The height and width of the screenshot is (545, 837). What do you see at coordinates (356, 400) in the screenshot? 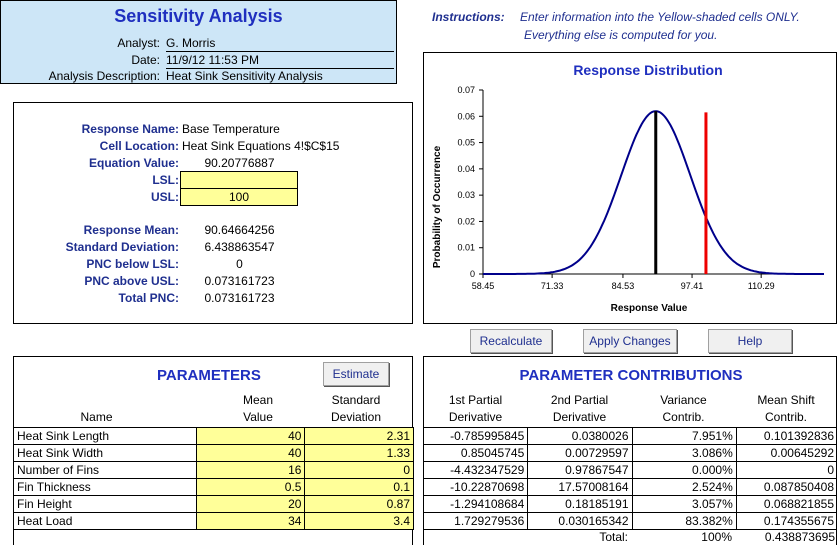
I see `sd-header-1: Standard` at bounding box center [356, 400].